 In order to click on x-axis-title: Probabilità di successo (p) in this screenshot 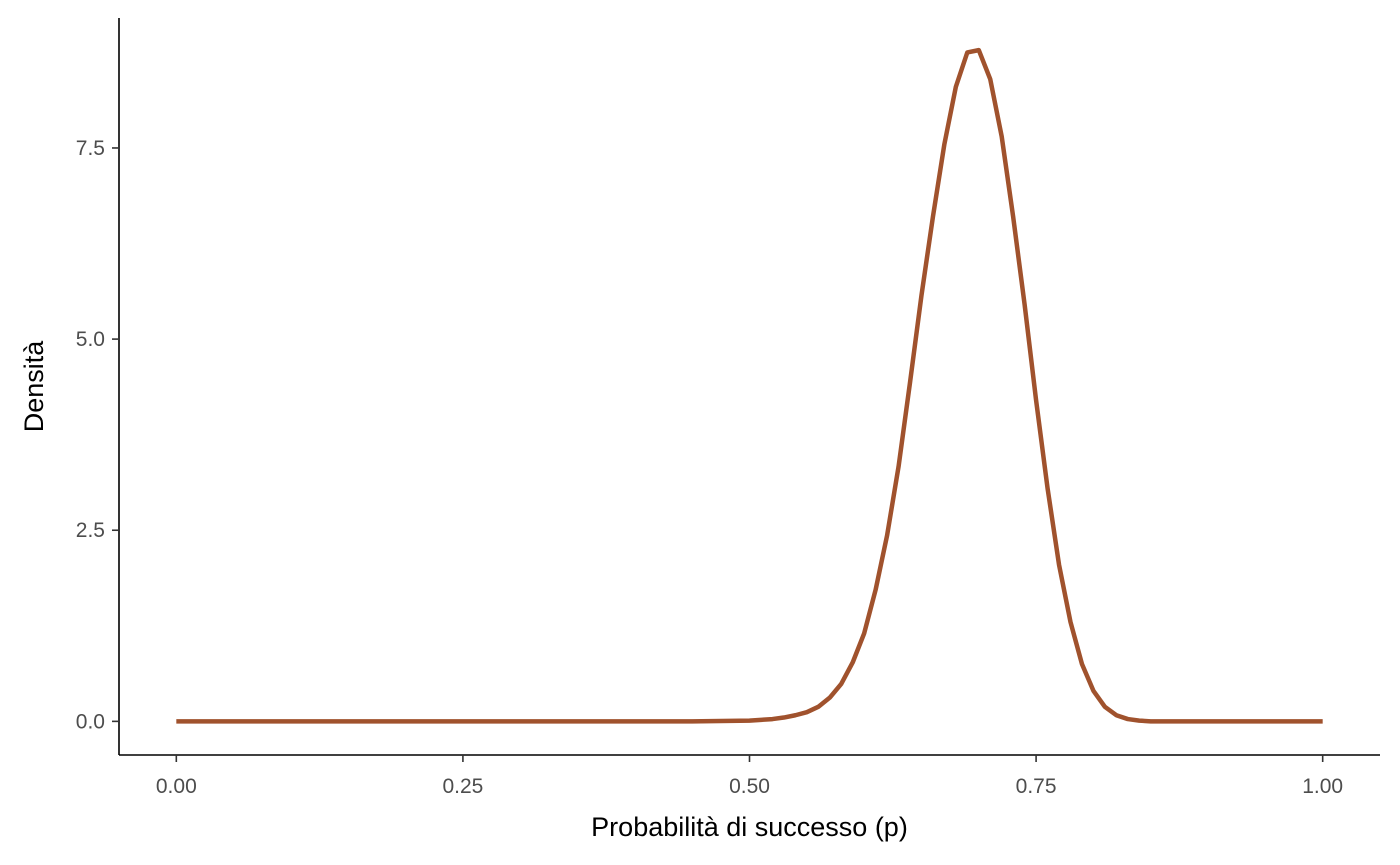, I will do `click(749, 827)`.